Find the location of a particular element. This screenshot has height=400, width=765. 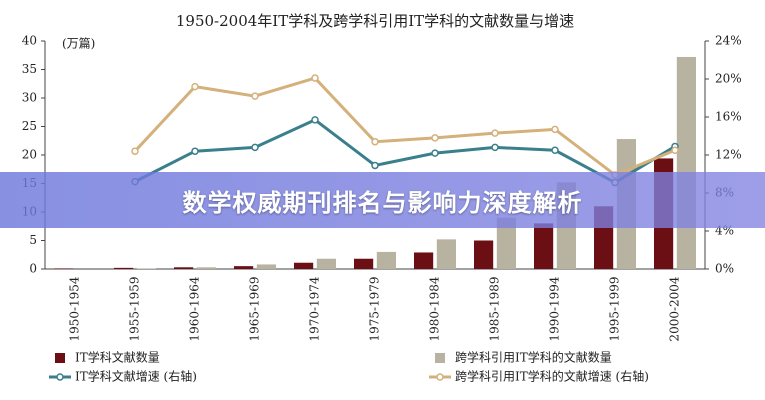

x-tick-label: 1985-1989 is located at coordinates (495, 308).